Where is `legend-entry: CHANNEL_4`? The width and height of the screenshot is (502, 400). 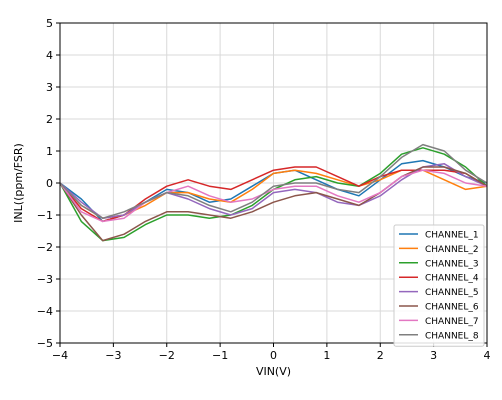
legend-entry: CHANNEL_4 is located at coordinates (452, 279).